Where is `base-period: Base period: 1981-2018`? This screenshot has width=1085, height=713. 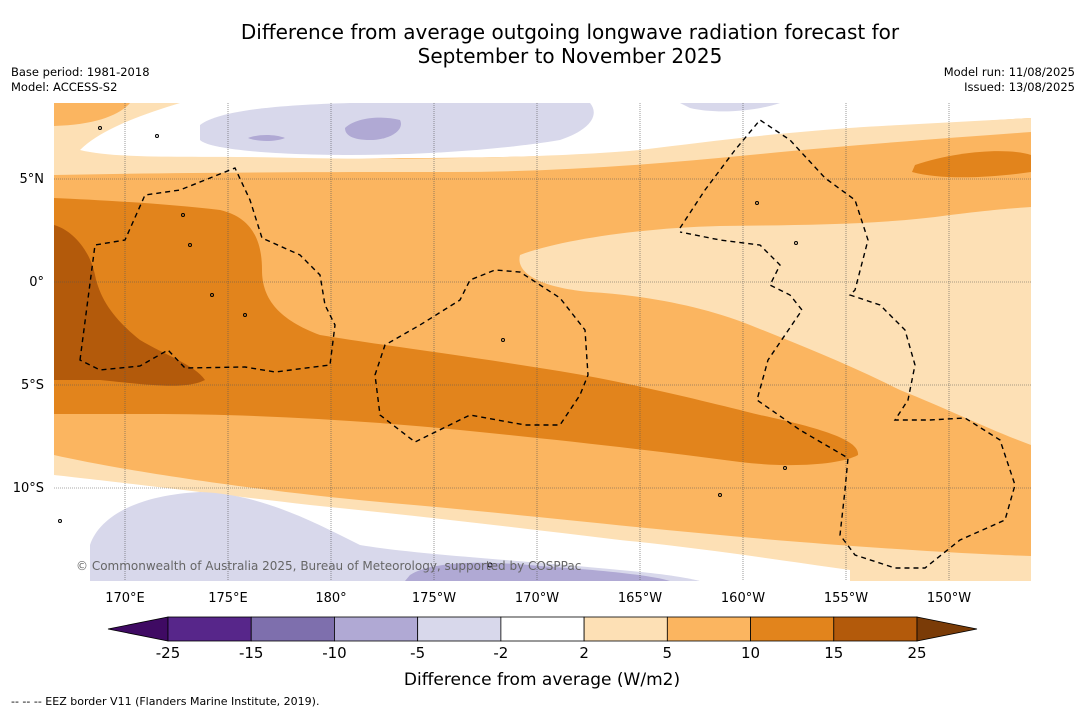 base-period: Base period: 1981-2018 is located at coordinates (80, 72).